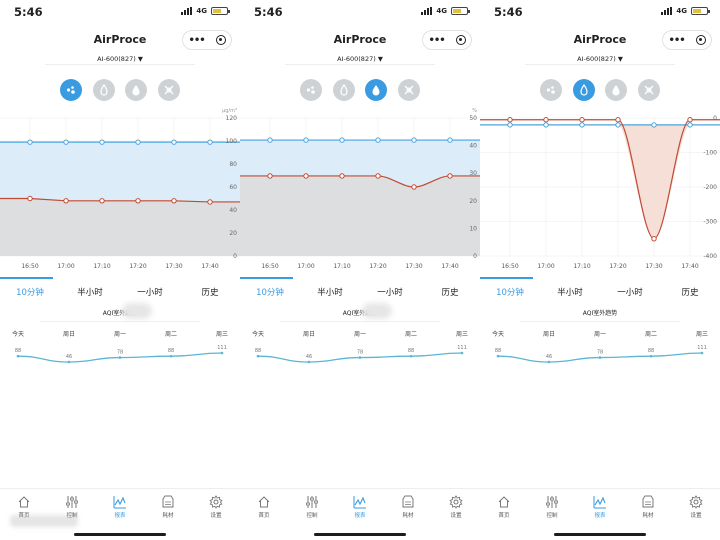 The height and width of the screenshot is (540, 720). What do you see at coordinates (552, 516) in the screenshot?
I see `nav-label: 控制` at bounding box center [552, 516].